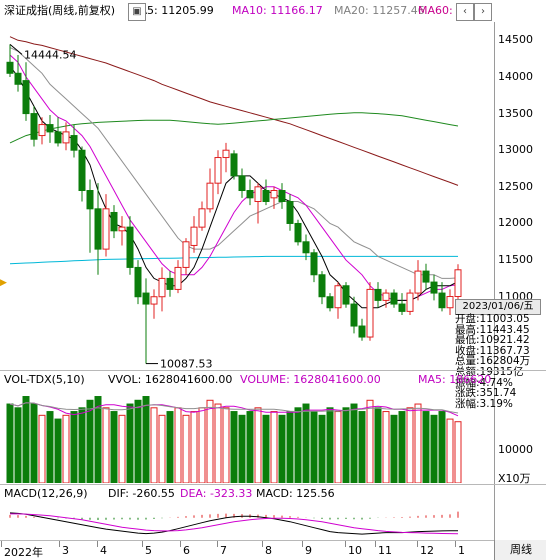 The width and height of the screenshot is (546, 560). Describe the element at coordinates (23, 552) in the screenshot. I see `time-tick-label: 2022年` at that location.